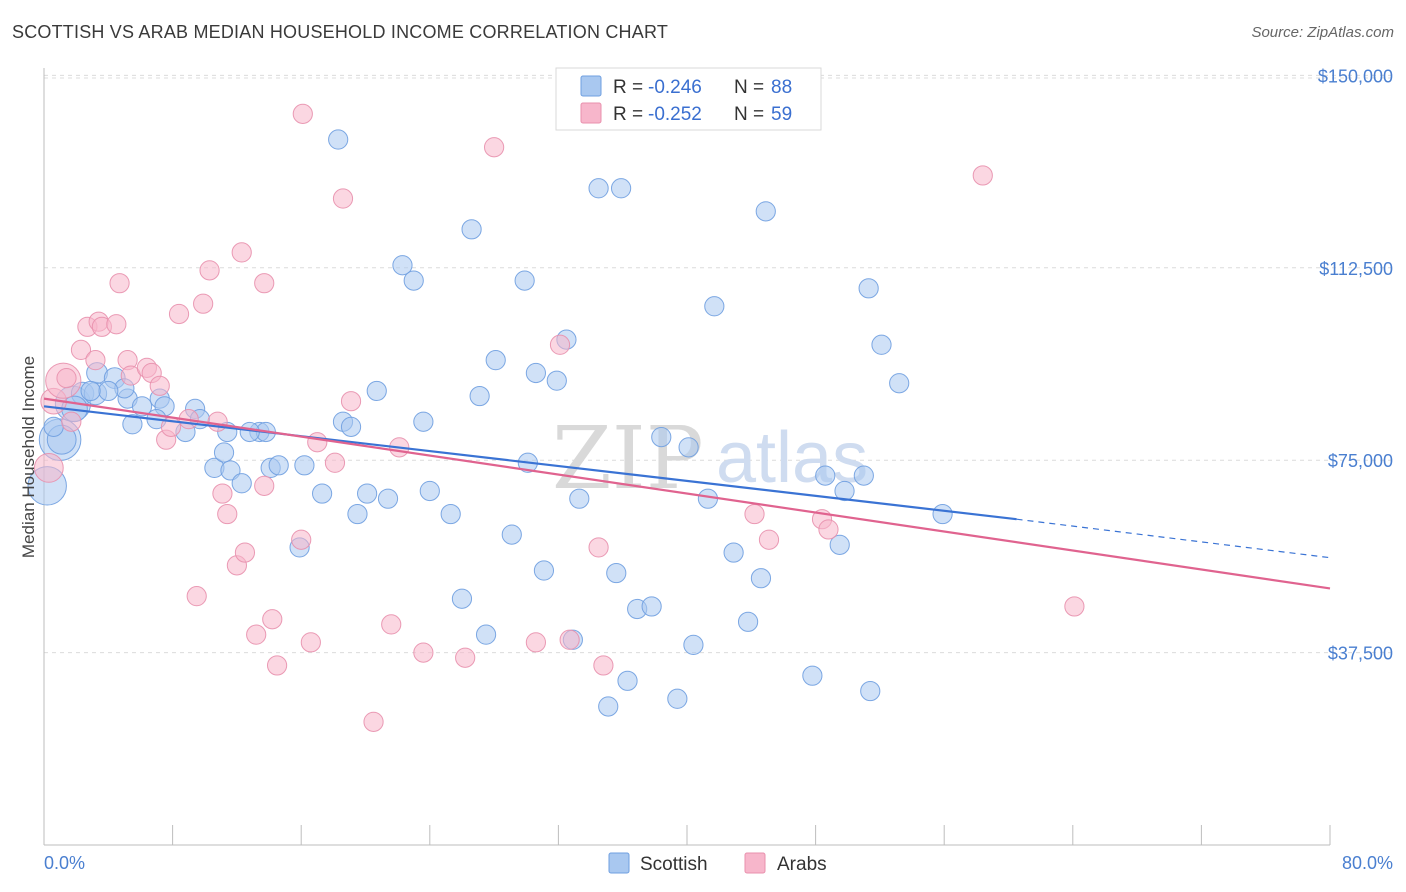 The width and height of the screenshot is (1406, 892). What do you see at coordinates (1367, 863) in the screenshot?
I see `x-tick-label-max: 80.0%` at bounding box center [1367, 863].